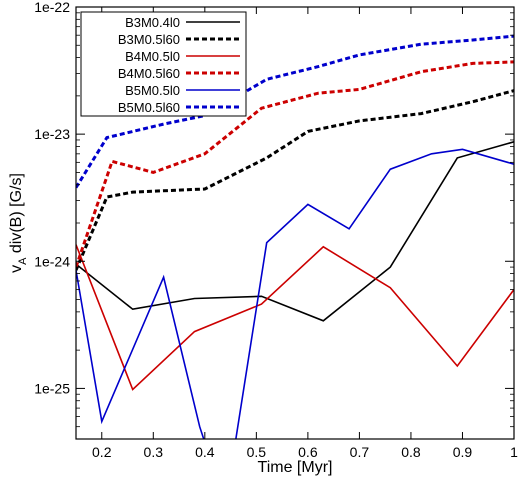  Describe the element at coordinates (149, 107) in the screenshot. I see `legend-label: B5M0.5l60` at that location.